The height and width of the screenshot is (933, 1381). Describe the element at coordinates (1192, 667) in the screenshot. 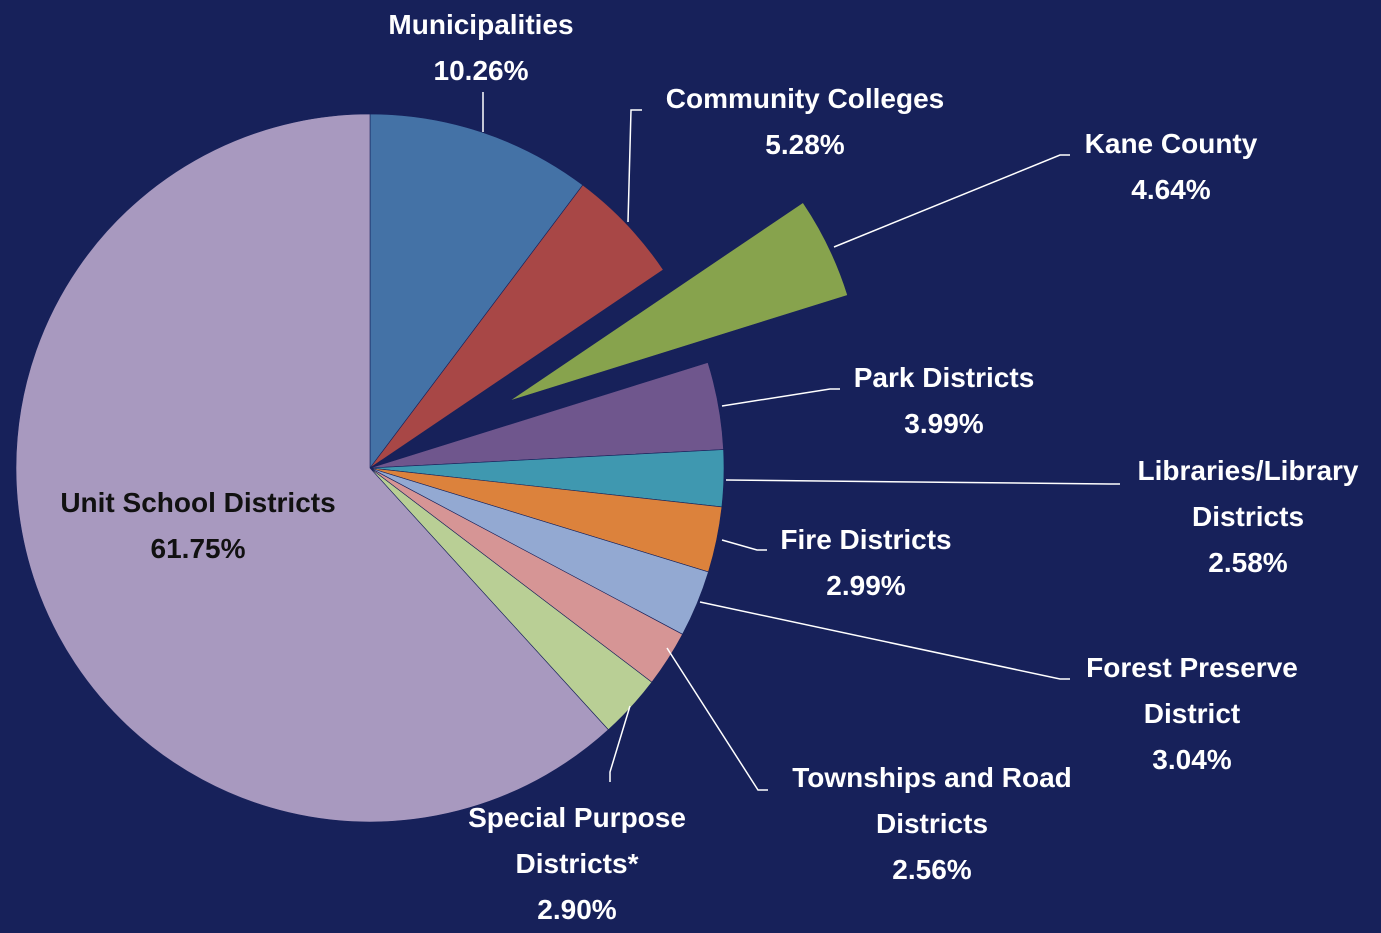

I see `slice-label-text: Forest Preserve` at that location.